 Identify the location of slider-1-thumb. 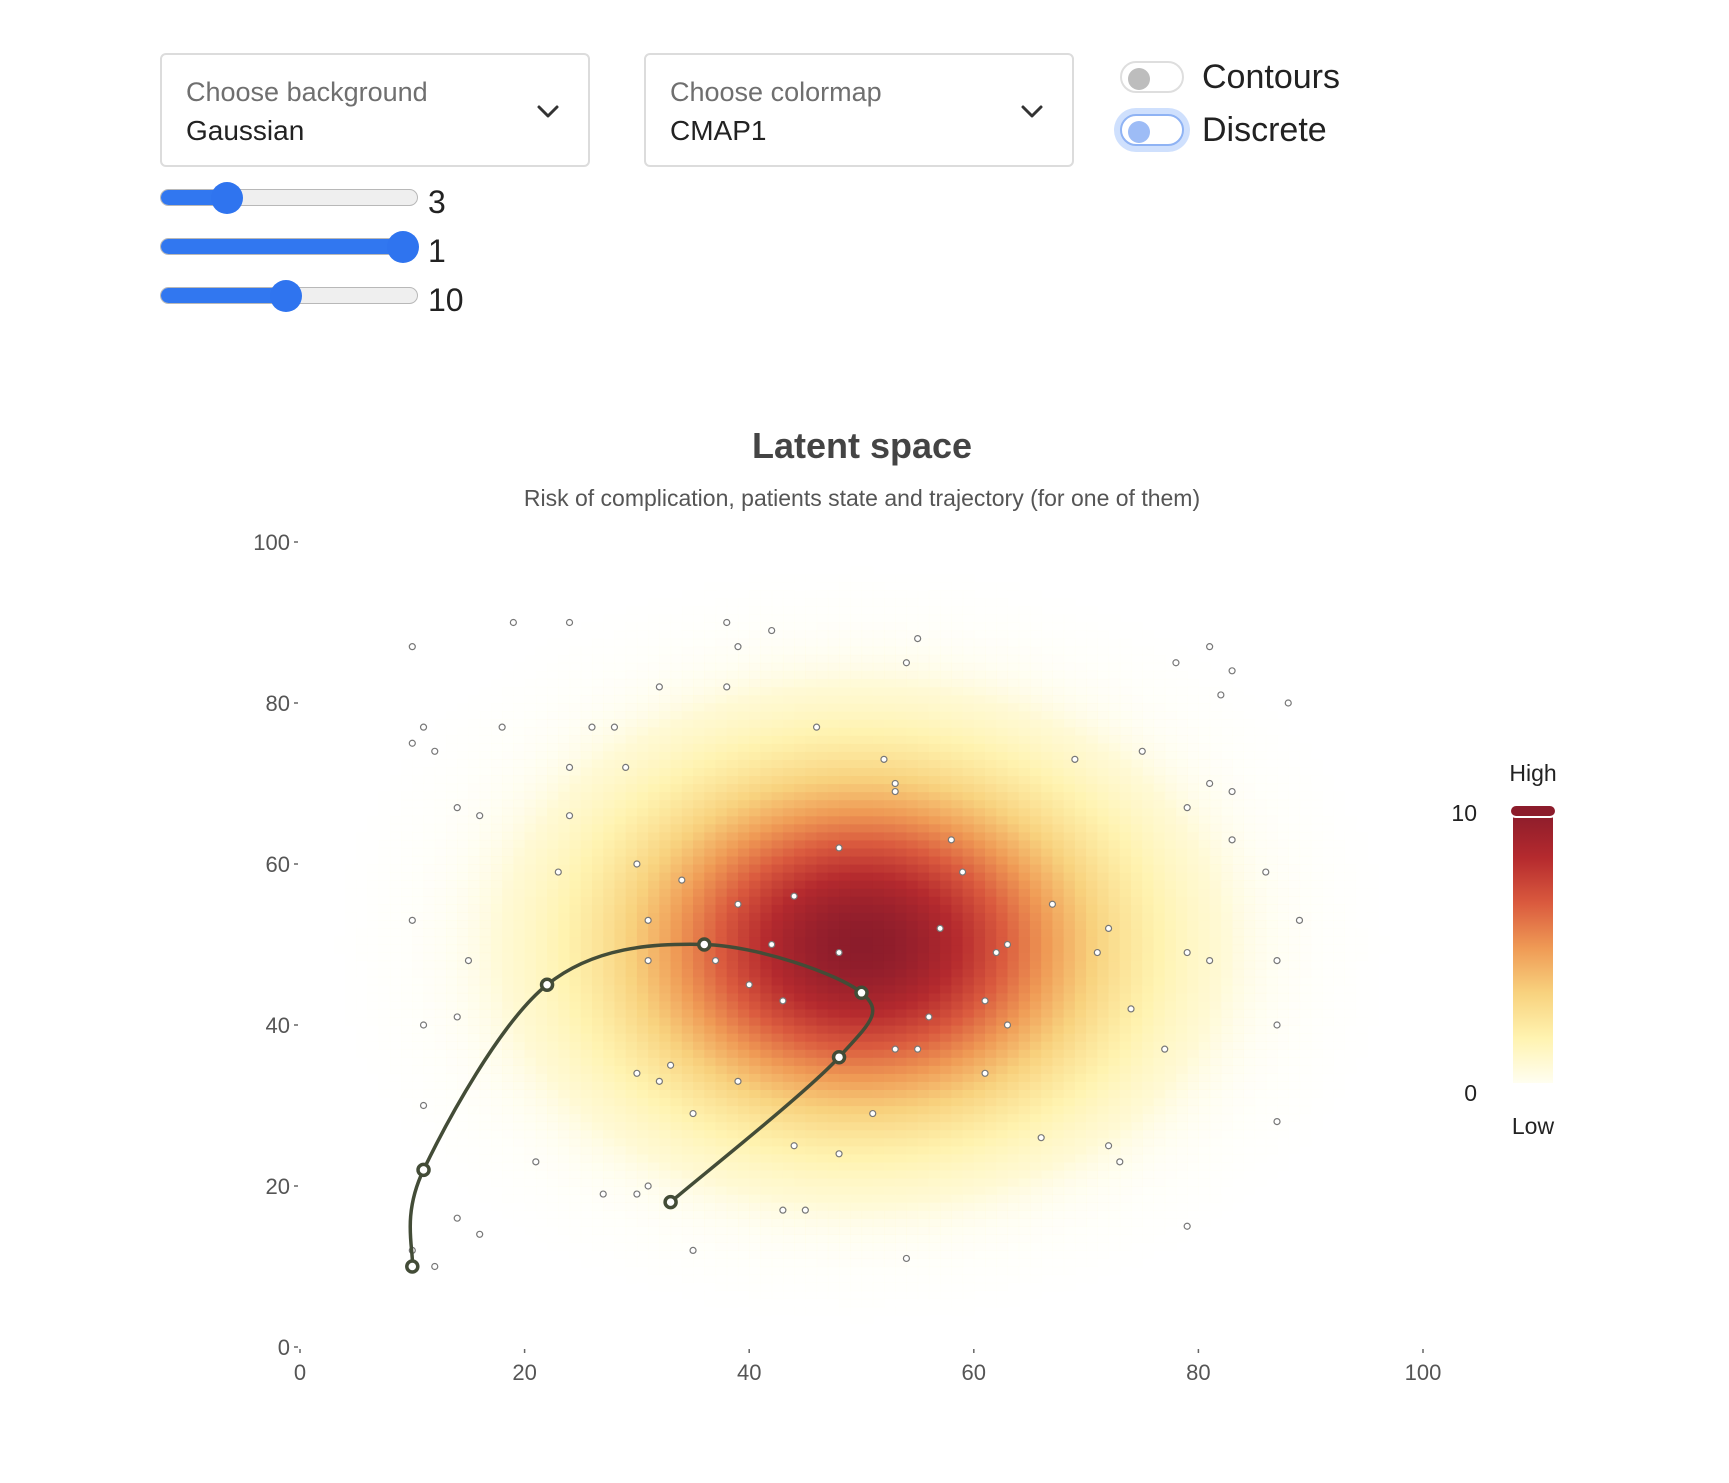
(227, 198).